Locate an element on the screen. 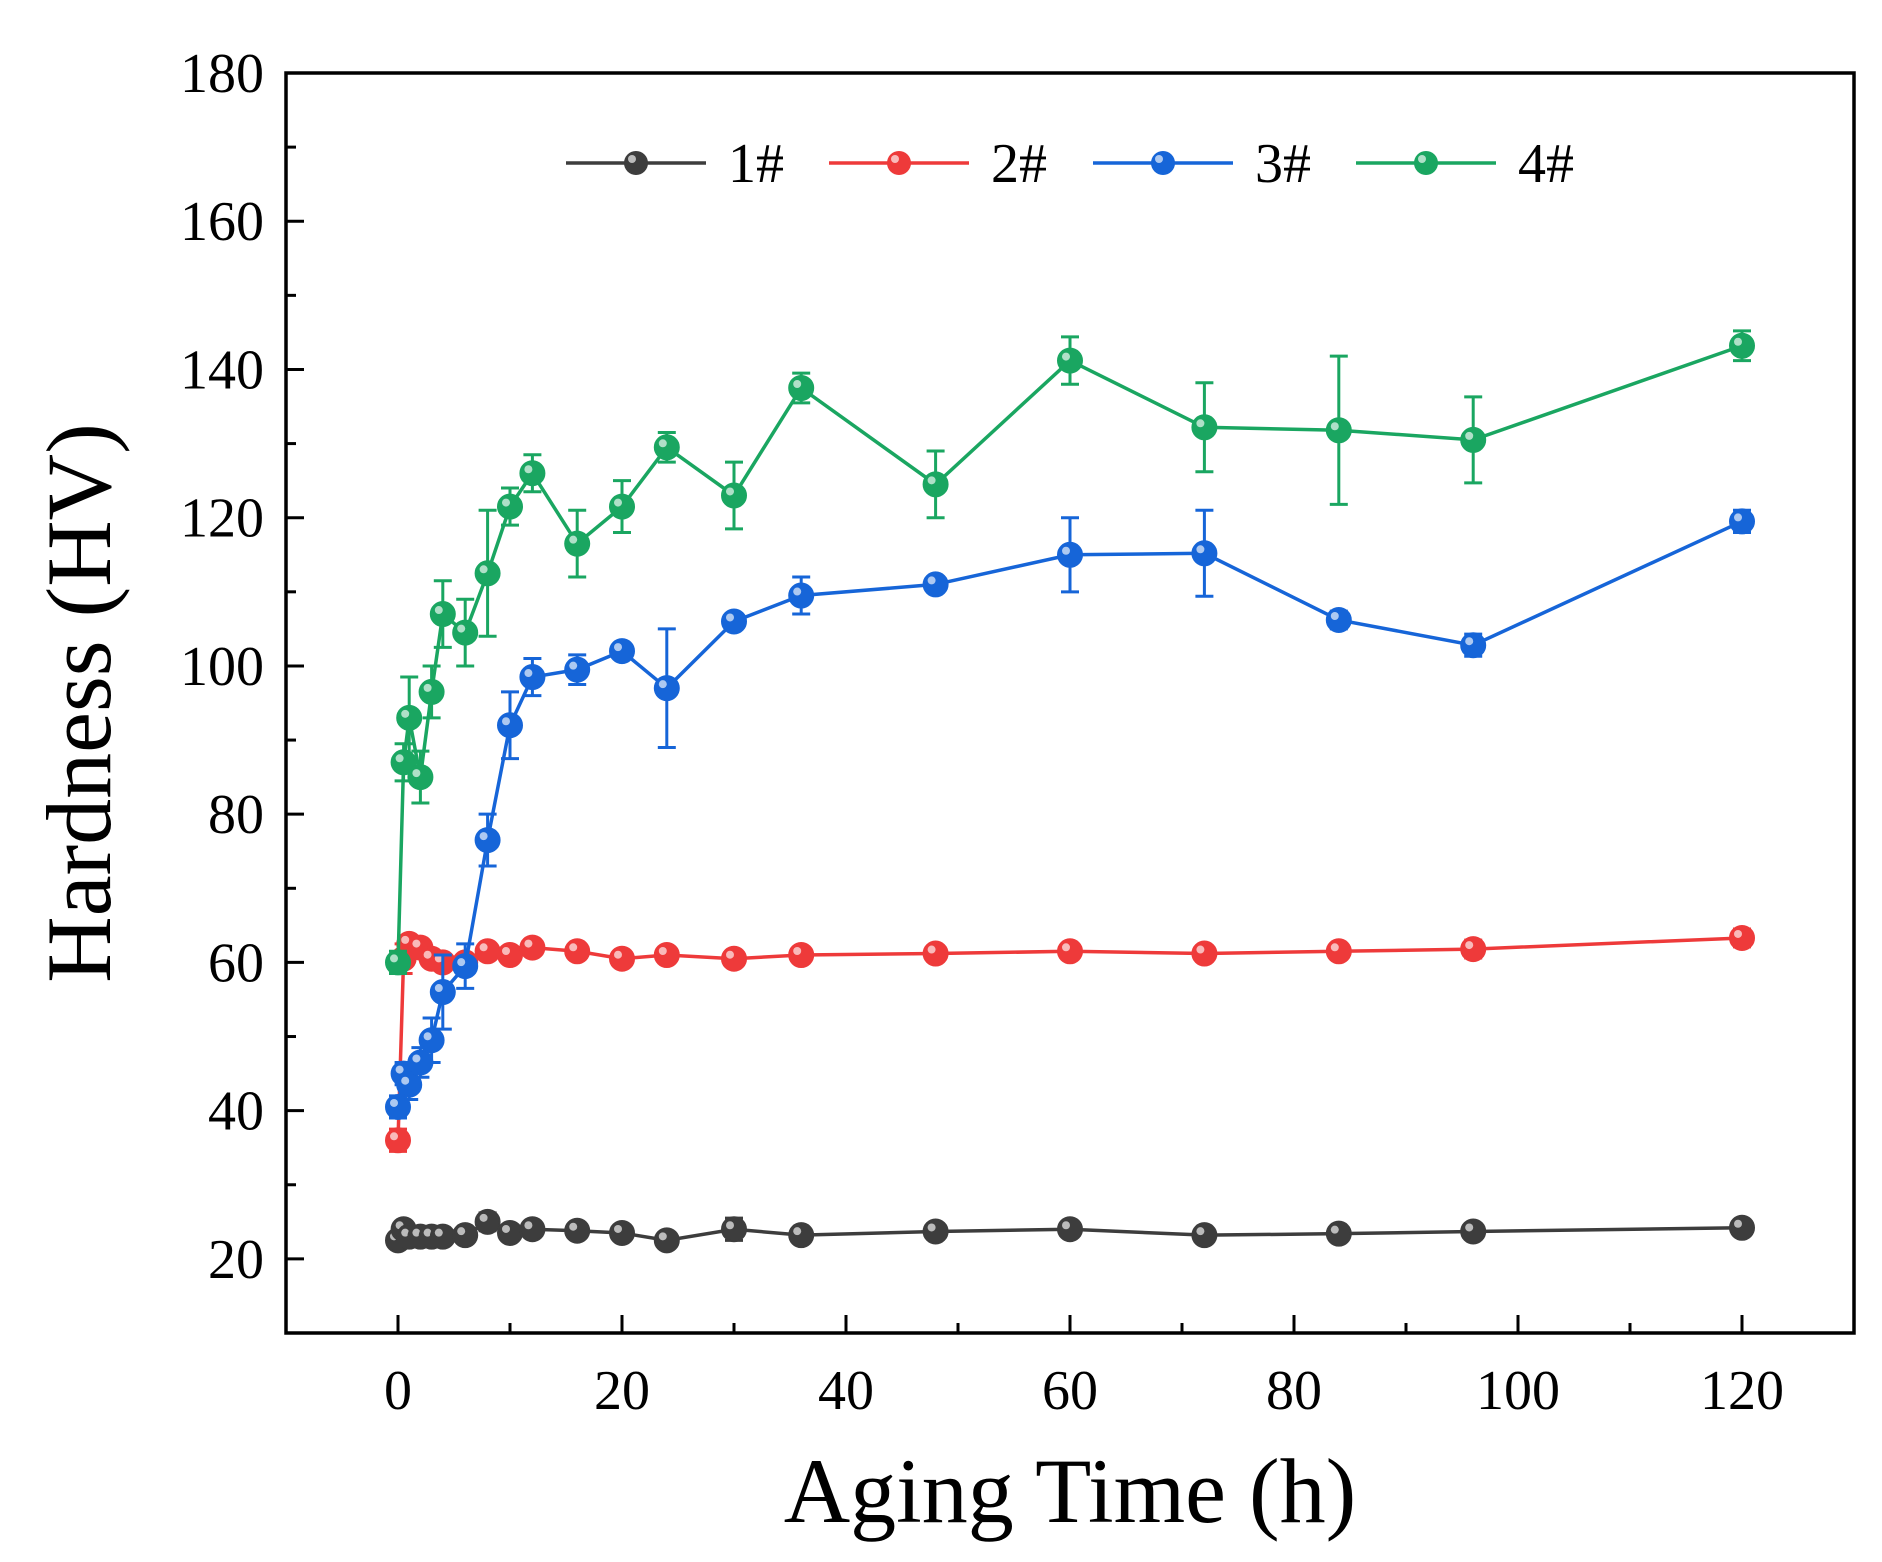  x-tick-label: 60 is located at coordinates (1070, 1391).